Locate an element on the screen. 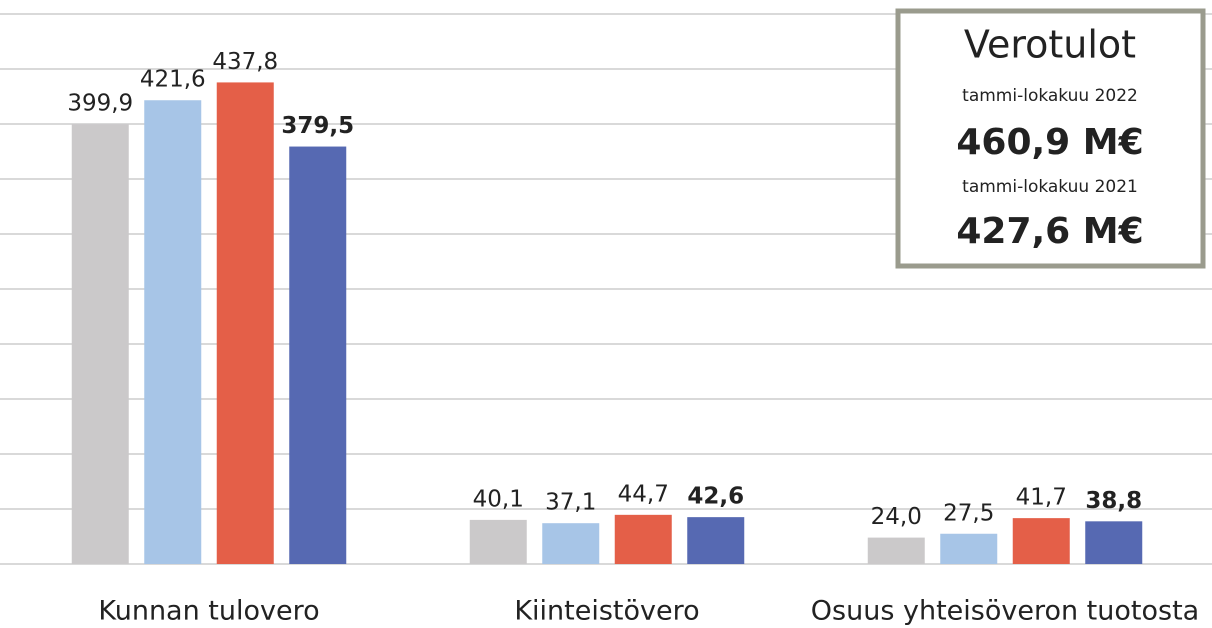  annotation-amount: 460,9 M€ is located at coordinates (1049, 142).